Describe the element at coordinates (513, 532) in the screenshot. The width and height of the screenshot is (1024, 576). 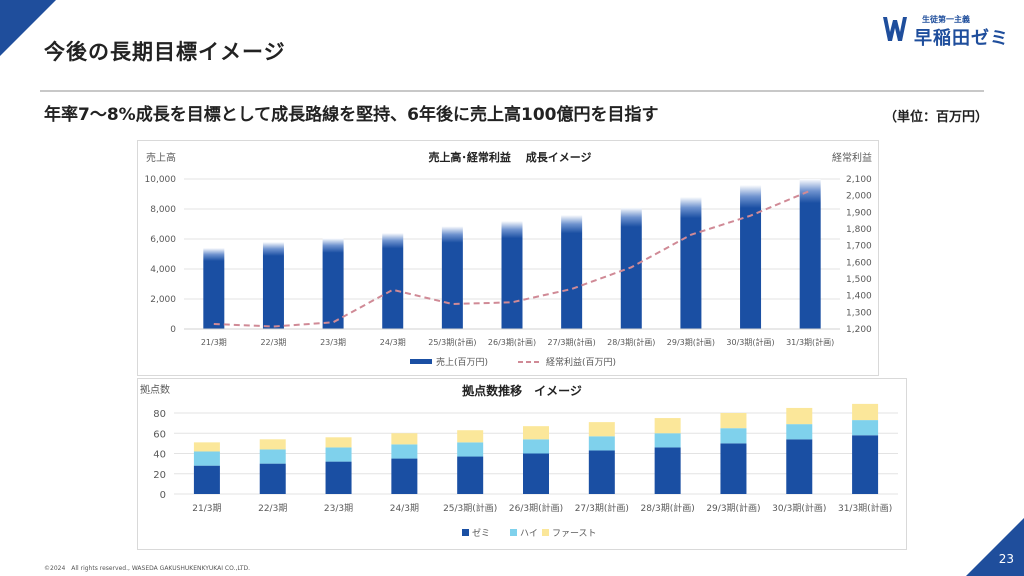
I see `legend-swatch-hai` at that location.